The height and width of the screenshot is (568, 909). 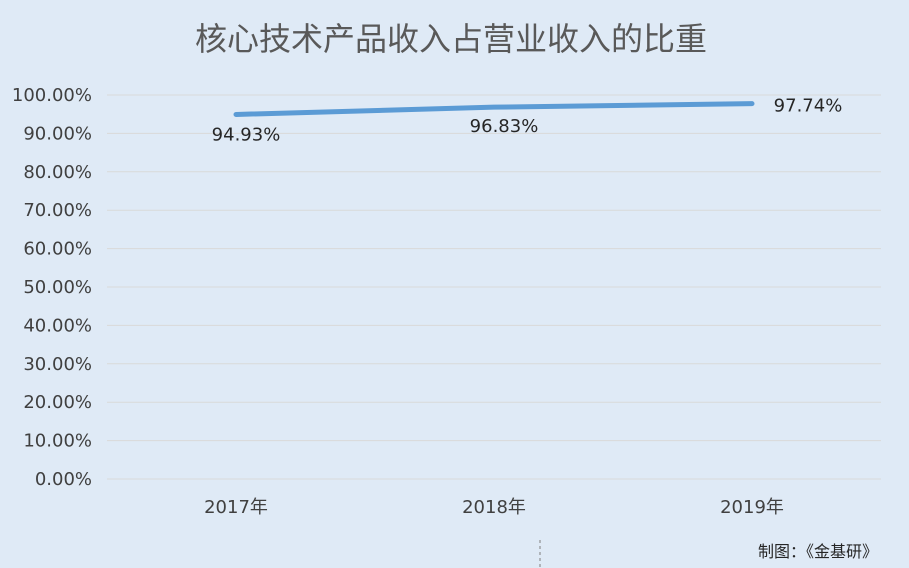 I want to click on y-tick-label: 100.00%, so click(x=52, y=95).